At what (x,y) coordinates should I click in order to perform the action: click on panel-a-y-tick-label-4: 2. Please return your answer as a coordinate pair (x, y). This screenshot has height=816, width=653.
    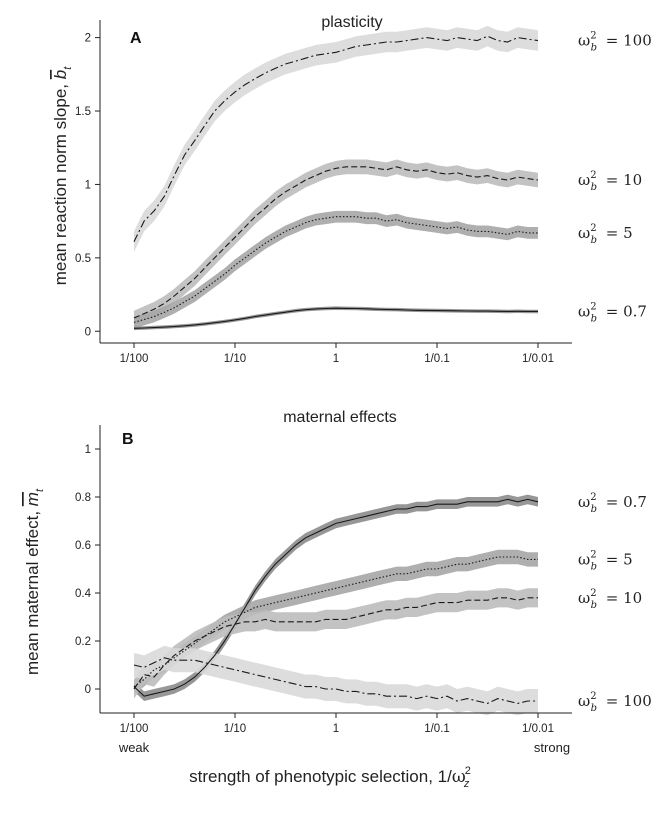
    Looking at the image, I should click on (88, 39).